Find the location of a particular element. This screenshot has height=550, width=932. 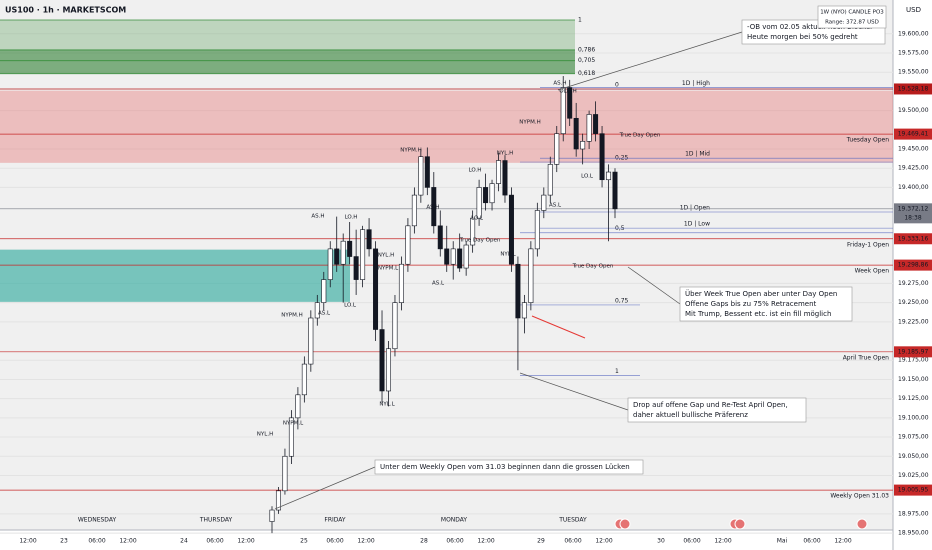

fib-label: 0,75 is located at coordinates (622, 300).